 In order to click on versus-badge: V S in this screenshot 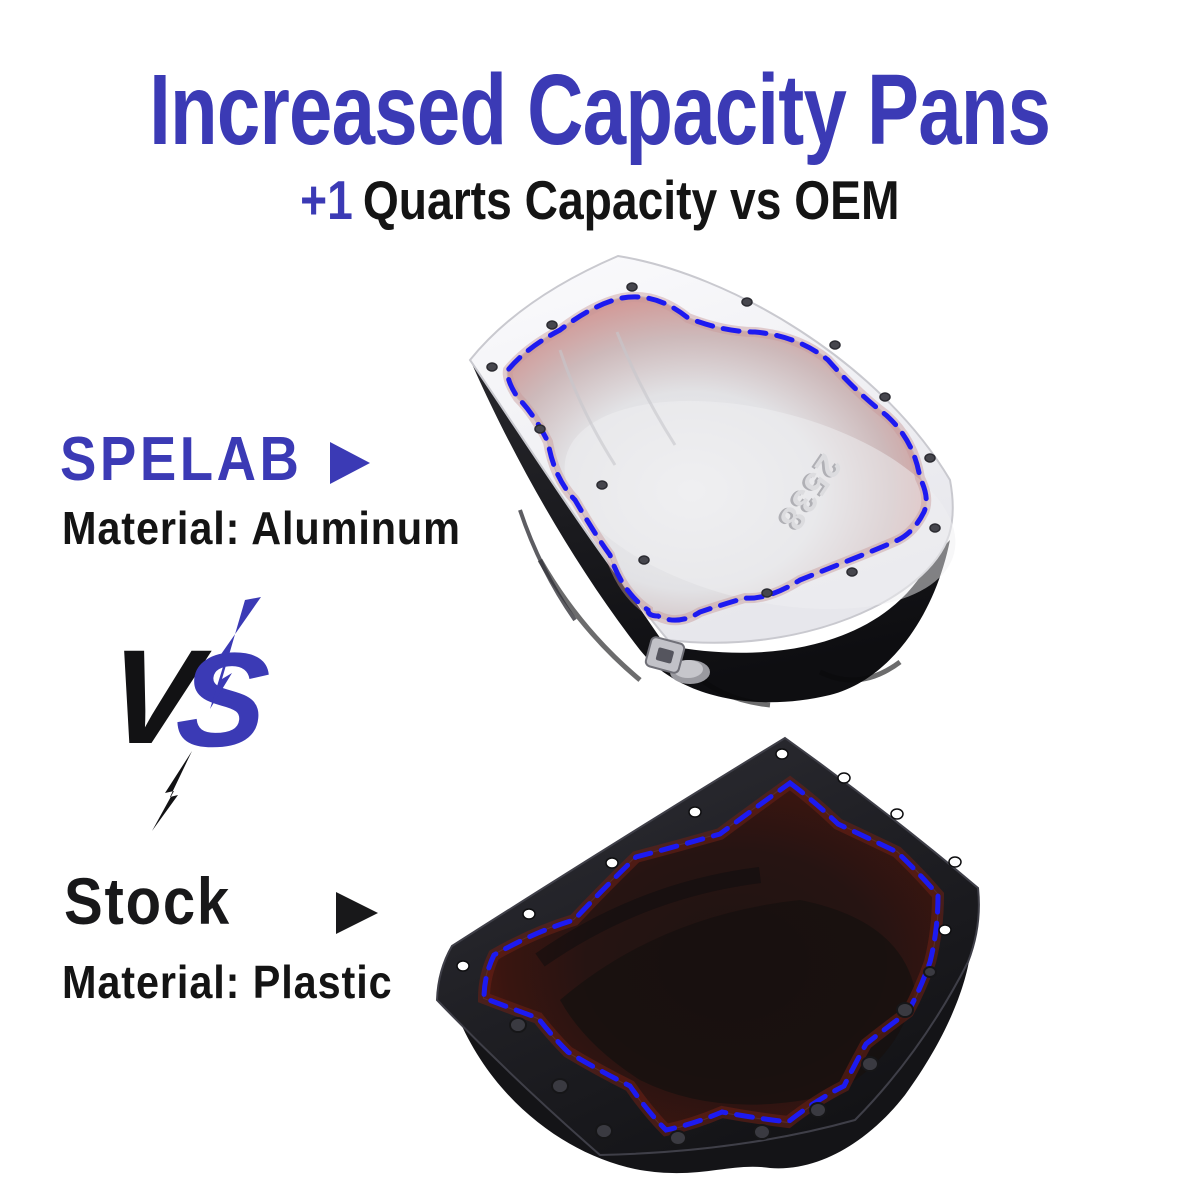, I will do `click(191, 715)`.